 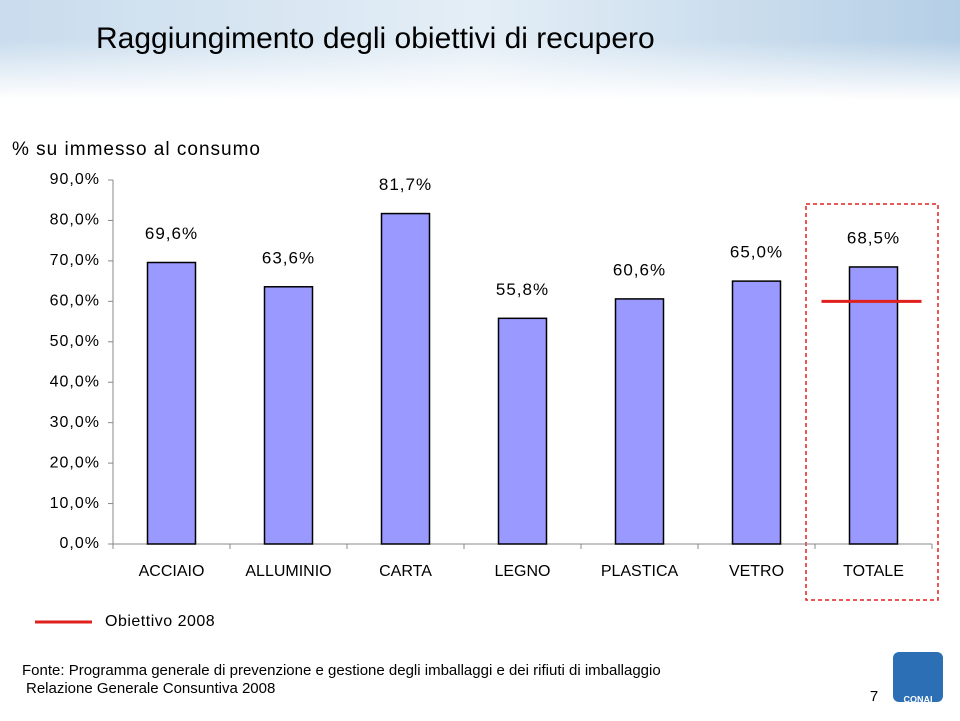 I want to click on y-tick-label: 40,0%, so click(x=75, y=381).